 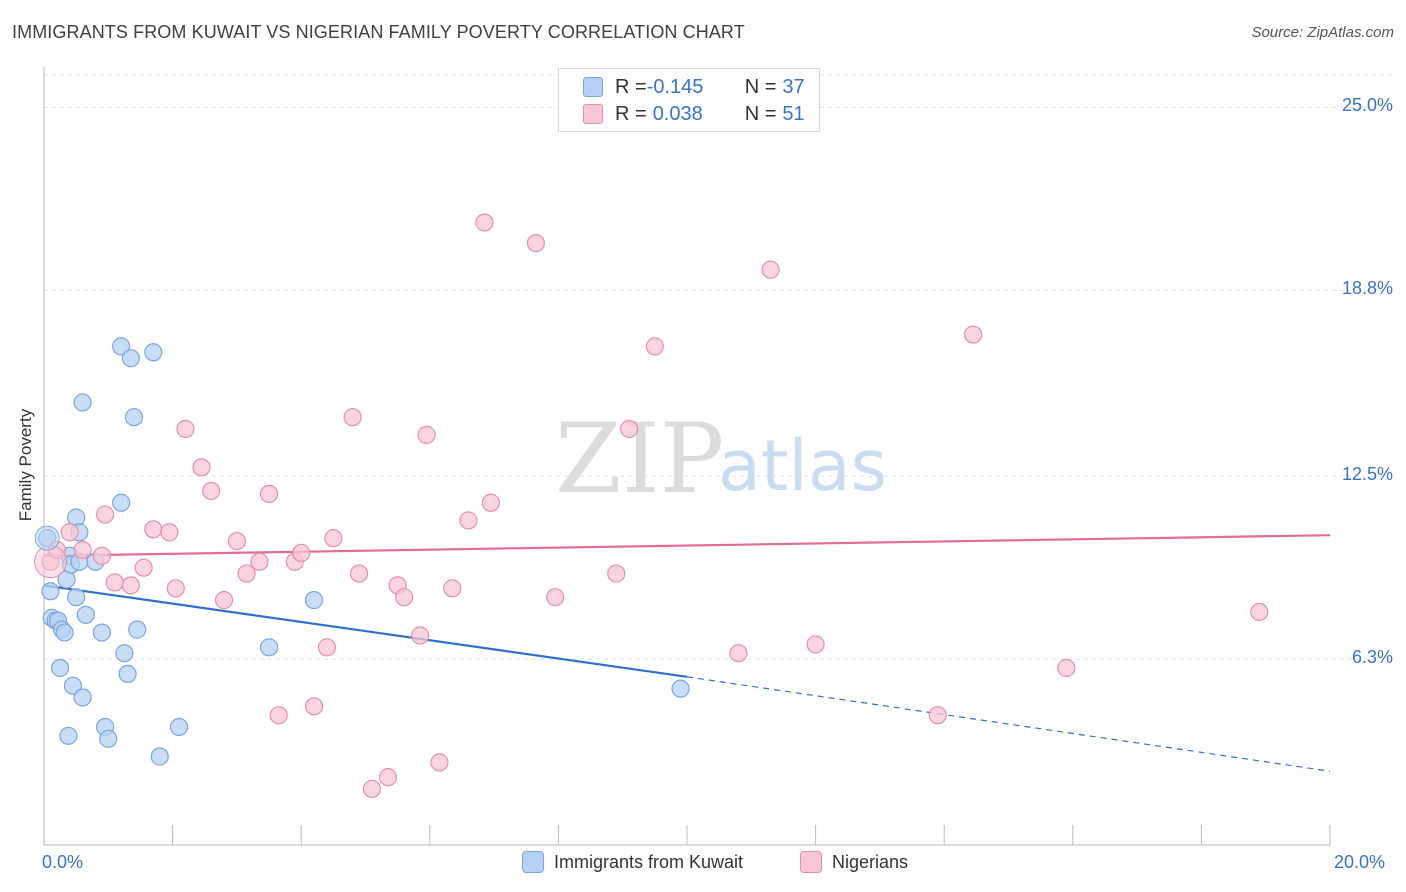 What do you see at coordinates (1360, 862) in the screenshot?
I see `x-tick-label-max: 20.0%` at bounding box center [1360, 862].